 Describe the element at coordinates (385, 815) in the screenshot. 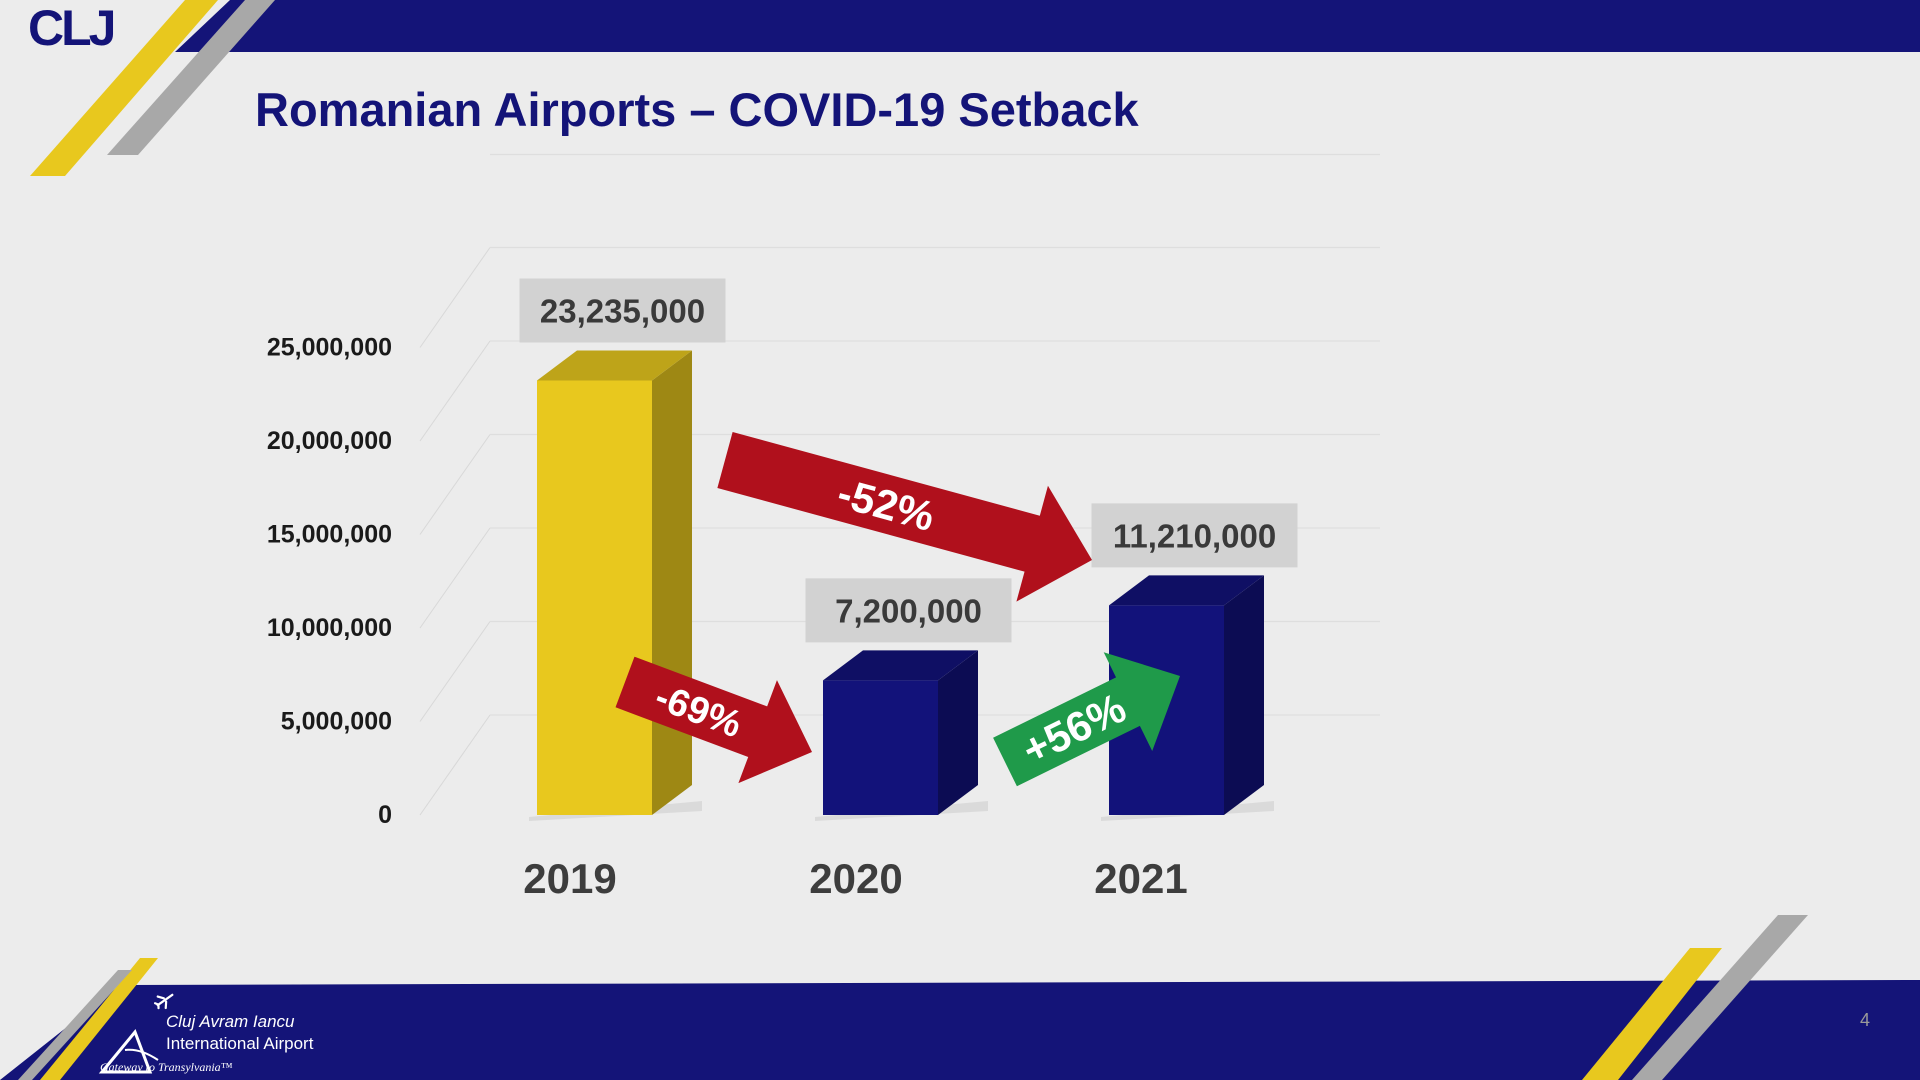

I see `y-tick-label: 0` at that location.